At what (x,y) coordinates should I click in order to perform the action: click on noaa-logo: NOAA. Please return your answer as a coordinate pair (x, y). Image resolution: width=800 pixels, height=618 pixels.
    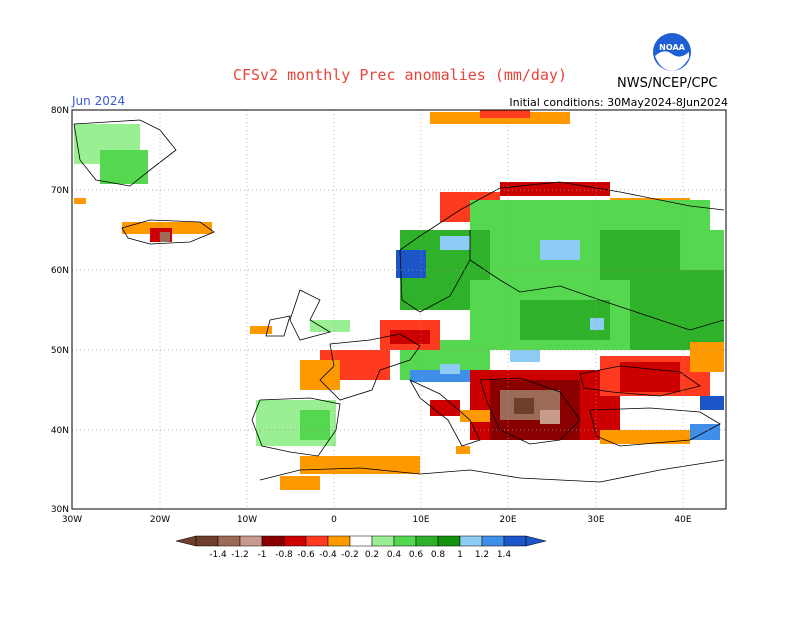
    Looking at the image, I should click on (672, 52).